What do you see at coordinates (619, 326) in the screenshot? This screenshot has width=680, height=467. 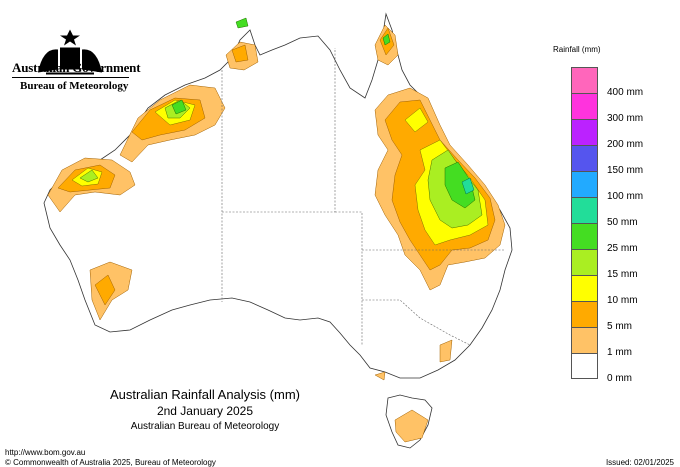 I see `legend-label: 5 mm` at bounding box center [619, 326].